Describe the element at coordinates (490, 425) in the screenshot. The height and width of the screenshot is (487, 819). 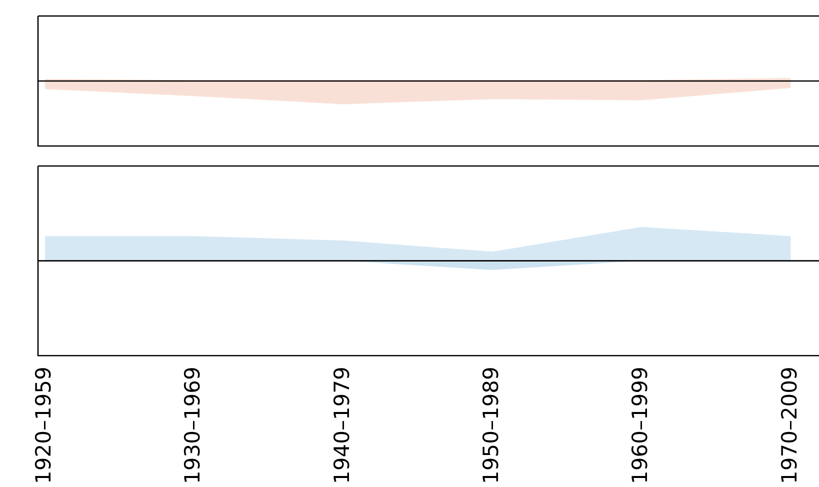
I see `x-tick-label: 1950–1989` at that location.